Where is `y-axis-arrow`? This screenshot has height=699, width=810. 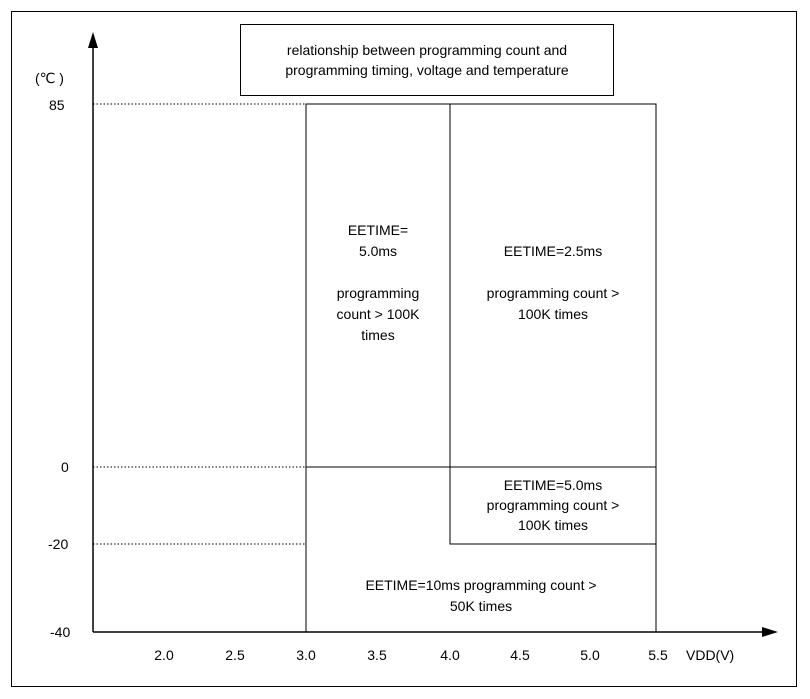
y-axis-arrow is located at coordinates (93, 40).